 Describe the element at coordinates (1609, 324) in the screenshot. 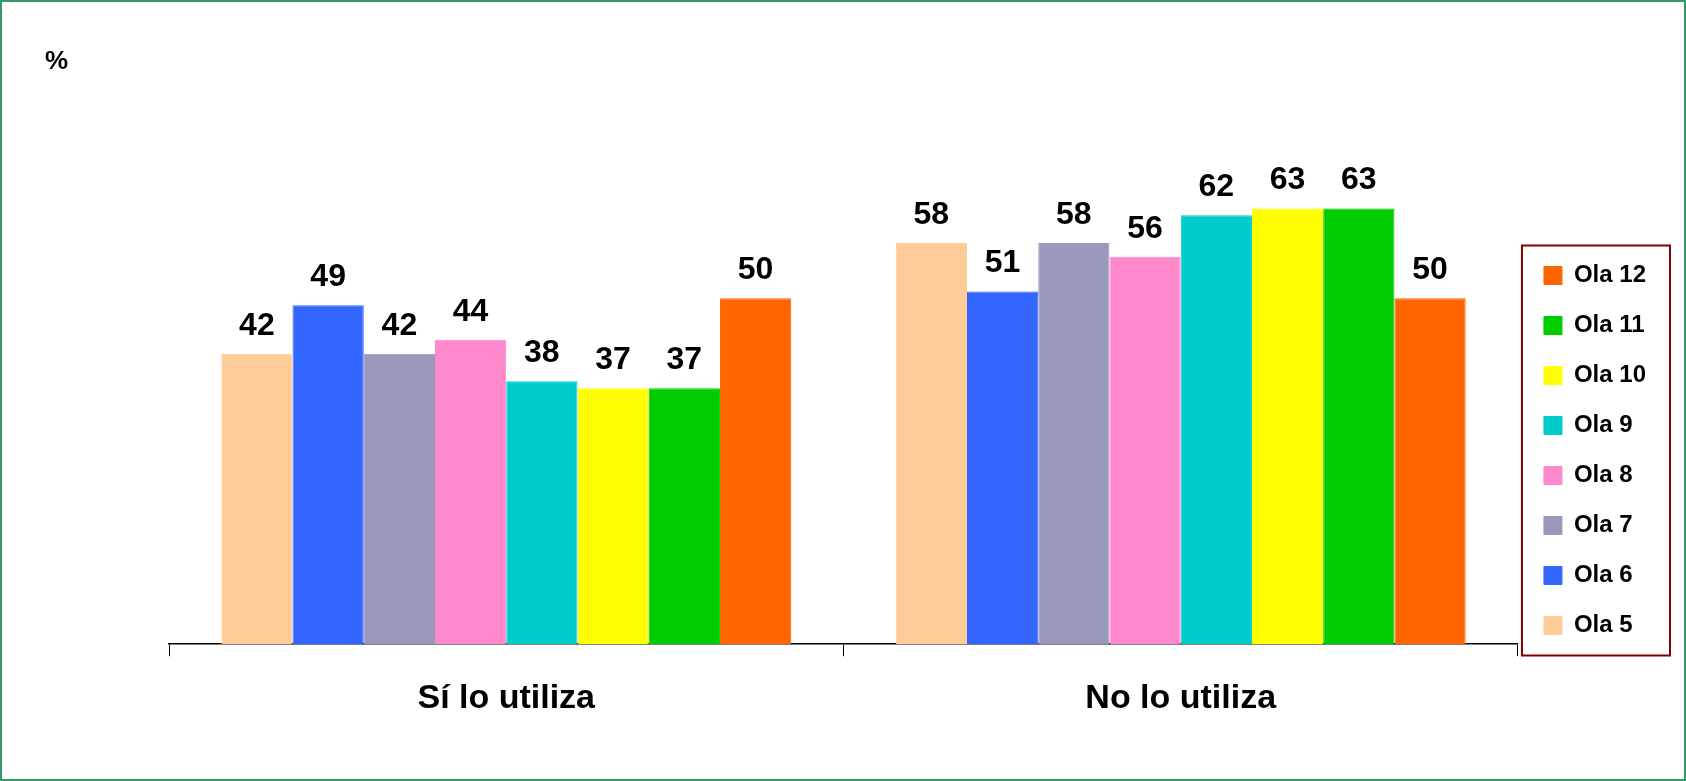

I see `legend-label: Ola 11` at that location.